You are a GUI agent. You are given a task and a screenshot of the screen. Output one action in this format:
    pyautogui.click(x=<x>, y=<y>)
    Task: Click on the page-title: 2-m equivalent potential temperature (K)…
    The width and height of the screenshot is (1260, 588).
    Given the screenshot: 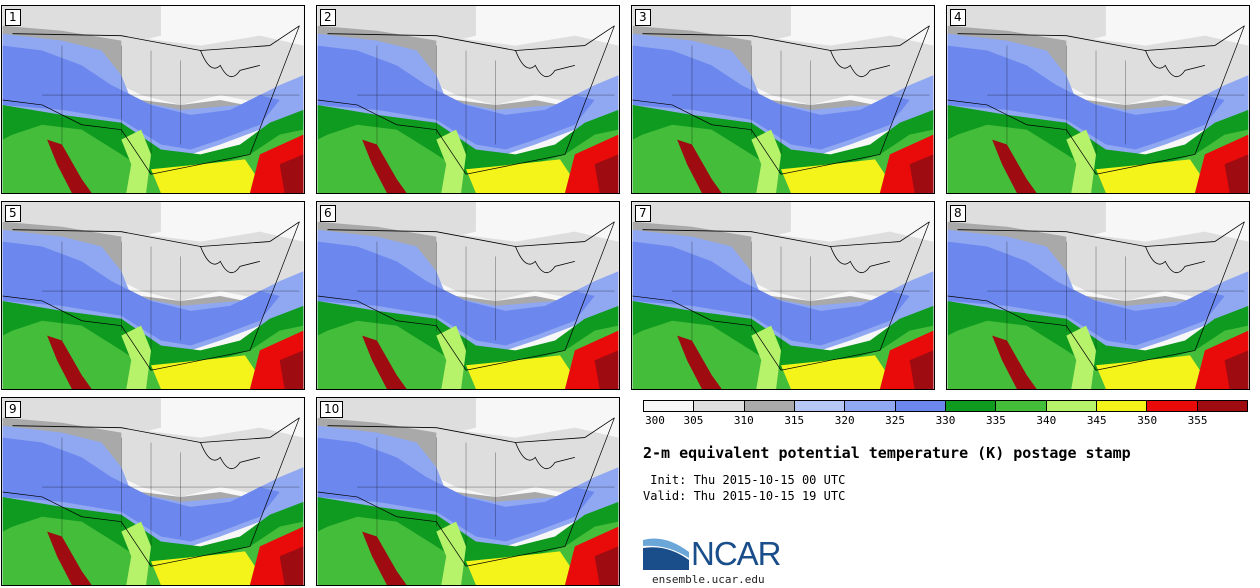 What is the action you would take?
    pyautogui.click(x=887, y=453)
    